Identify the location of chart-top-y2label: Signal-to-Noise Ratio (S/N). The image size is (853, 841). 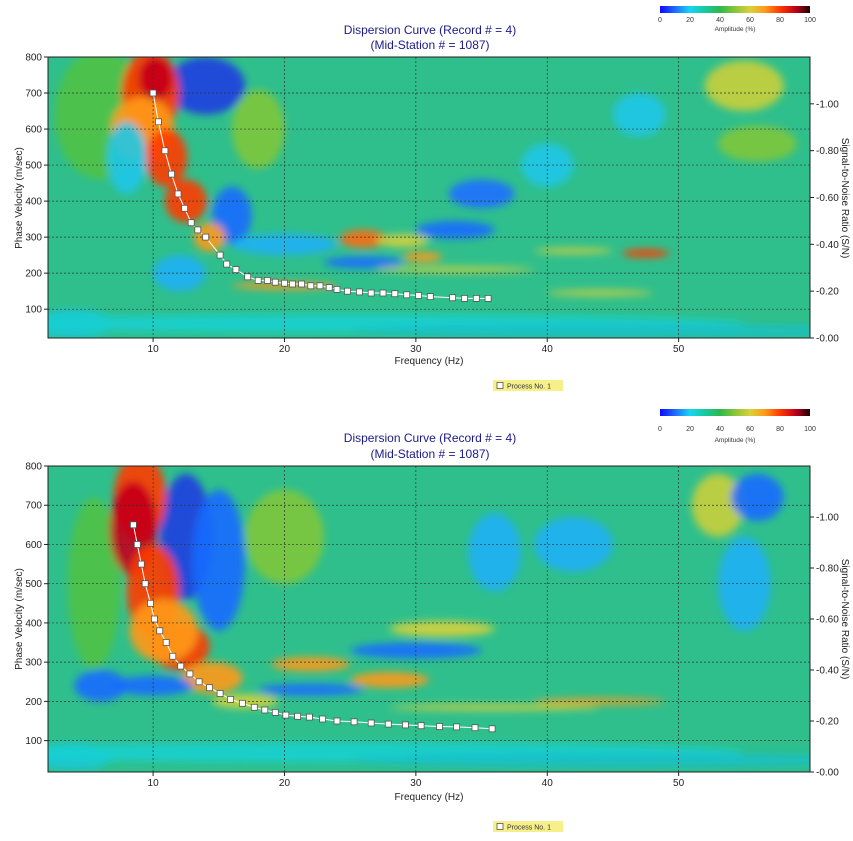
(844, 198).